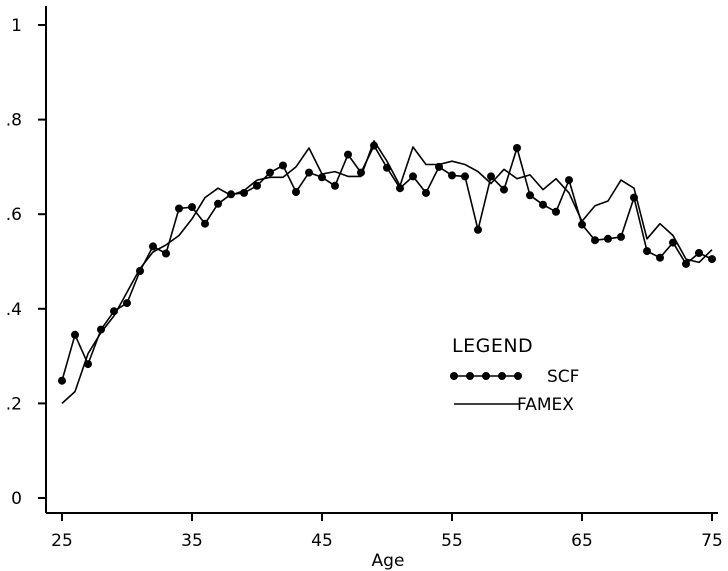  What do you see at coordinates (14, 121) in the screenshot?
I see `y-tick-label: .8` at bounding box center [14, 121].